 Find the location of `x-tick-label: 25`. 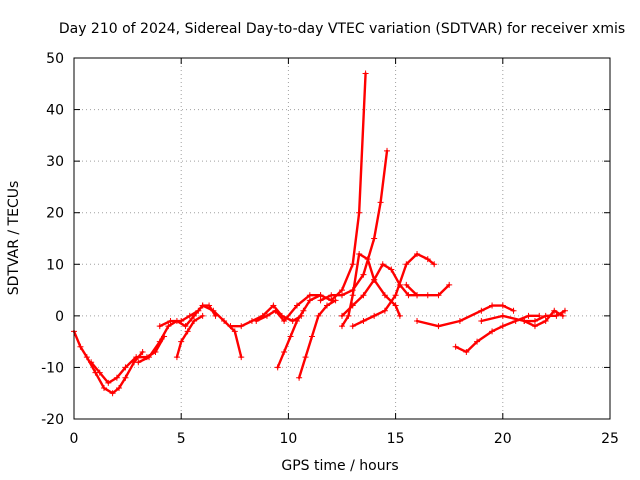

x-tick-label: 25 is located at coordinates (610, 439).